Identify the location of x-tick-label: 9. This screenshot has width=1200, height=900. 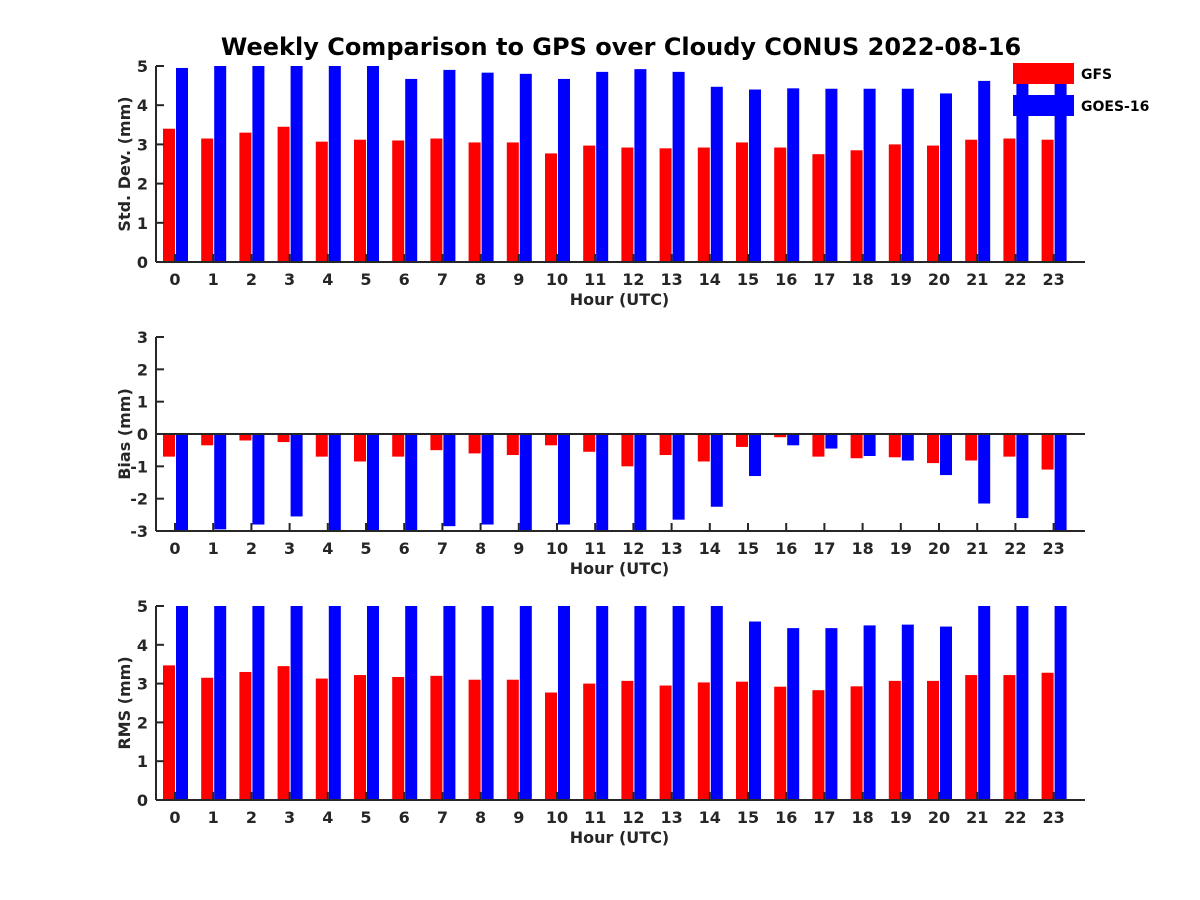
(518, 548).